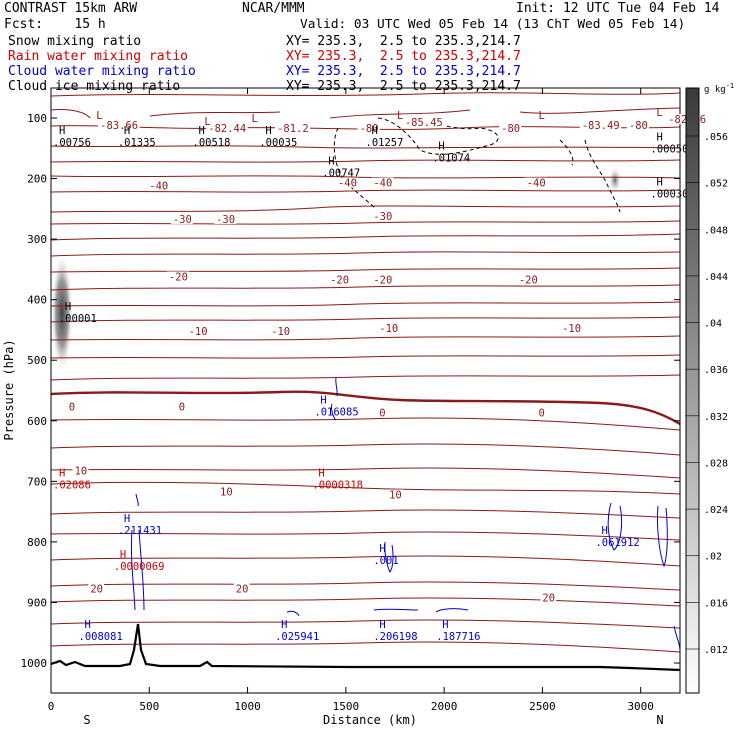  I want to click on temp-contour-label: 0, so click(182, 408).